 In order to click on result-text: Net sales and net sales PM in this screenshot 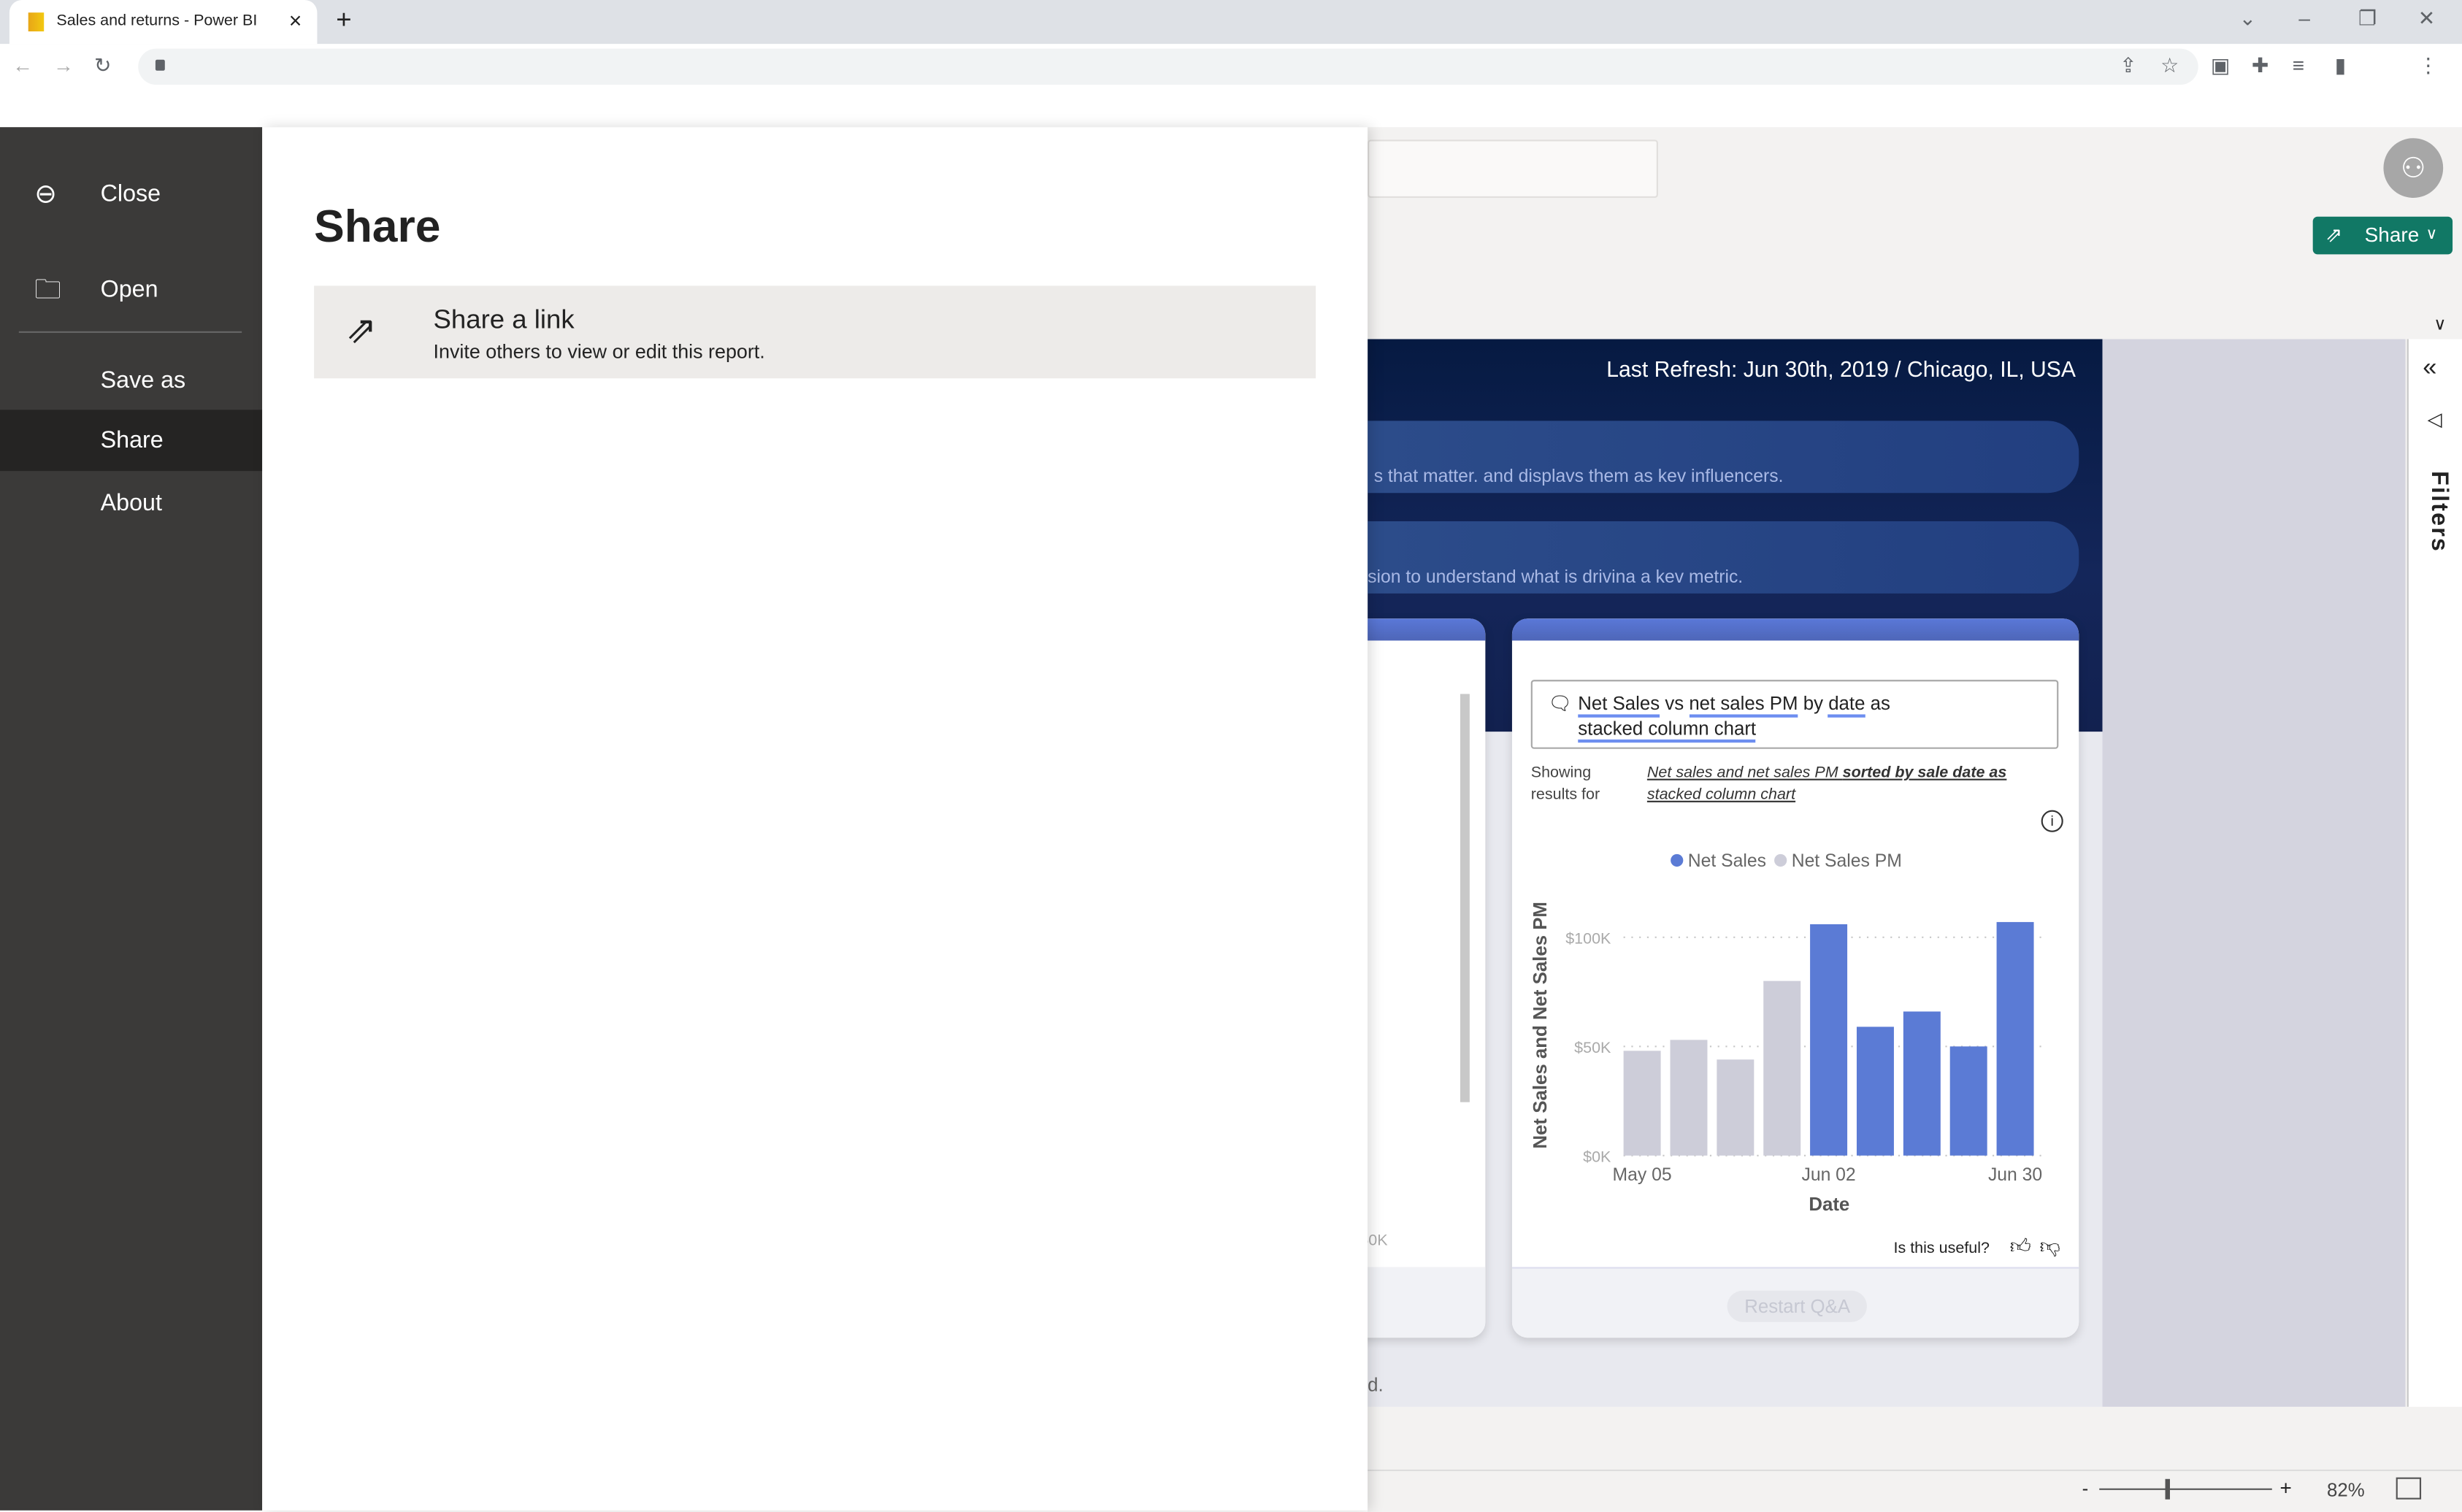, I will do `click(1744, 773)`.